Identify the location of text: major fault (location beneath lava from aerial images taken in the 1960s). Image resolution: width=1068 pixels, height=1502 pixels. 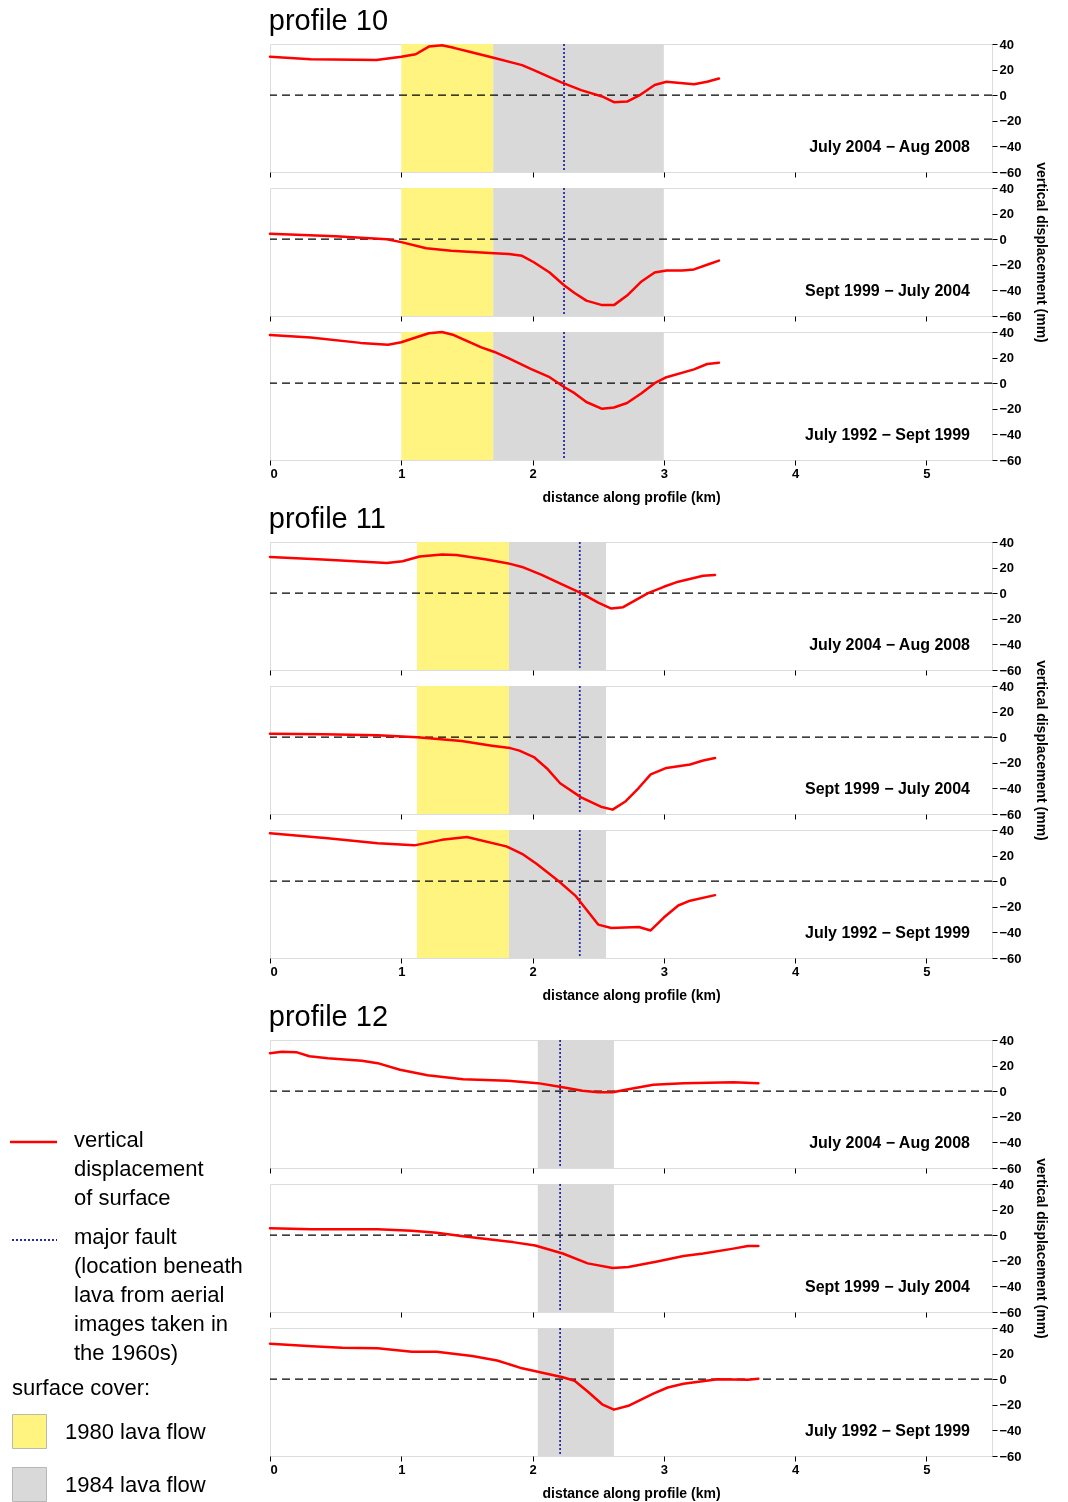
(158, 1294).